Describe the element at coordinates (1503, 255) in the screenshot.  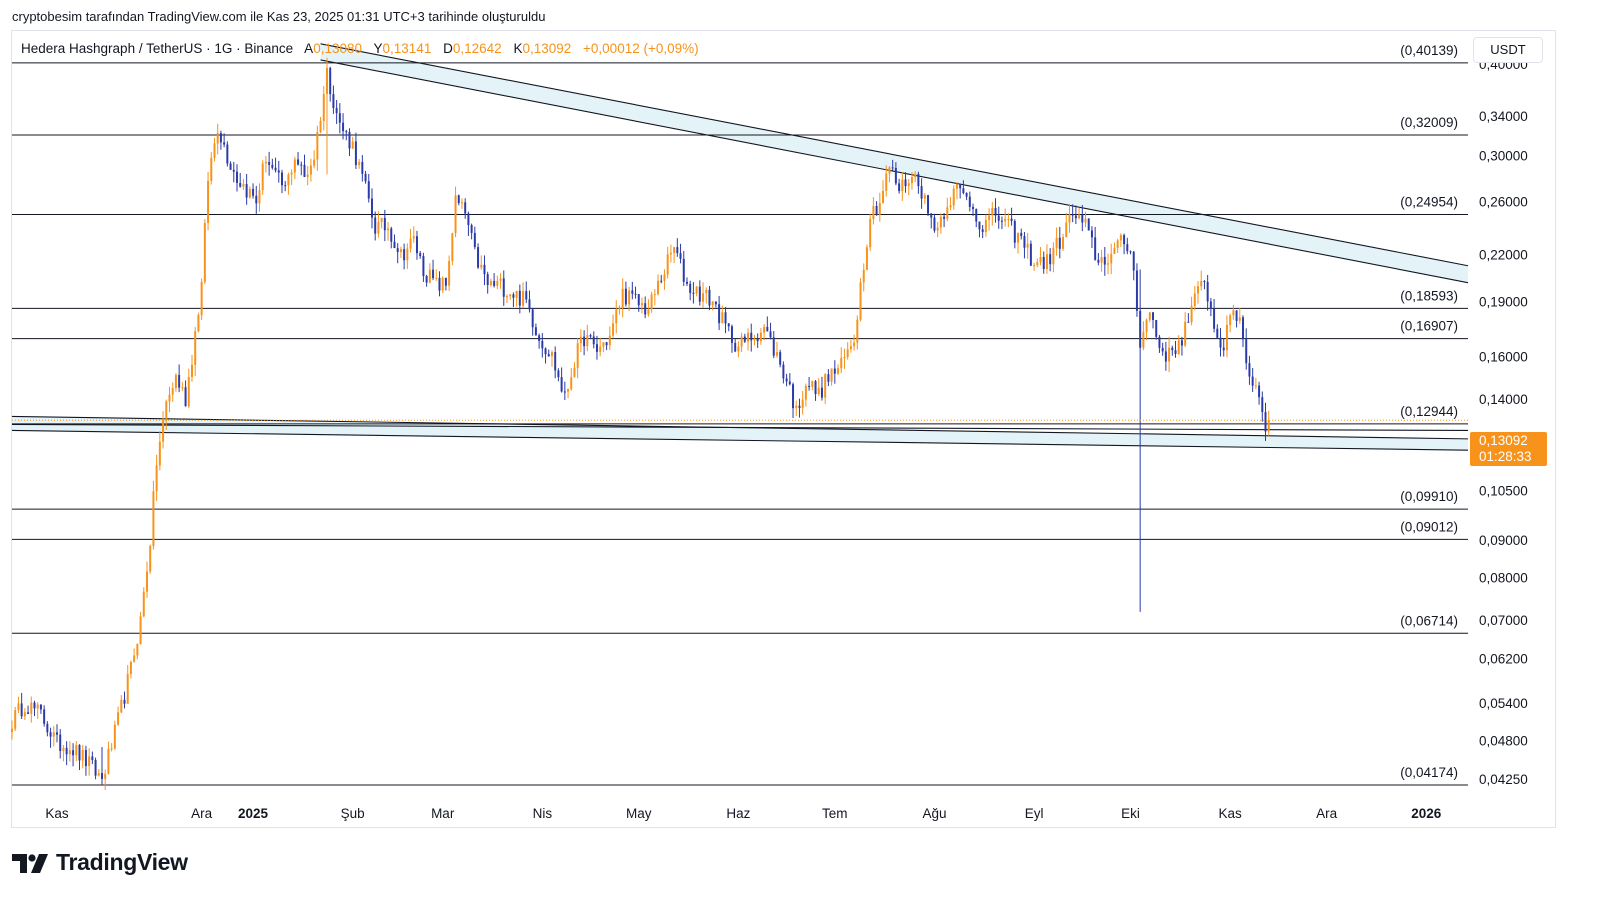
I see `price-tick-label-4: 0,22000` at that location.